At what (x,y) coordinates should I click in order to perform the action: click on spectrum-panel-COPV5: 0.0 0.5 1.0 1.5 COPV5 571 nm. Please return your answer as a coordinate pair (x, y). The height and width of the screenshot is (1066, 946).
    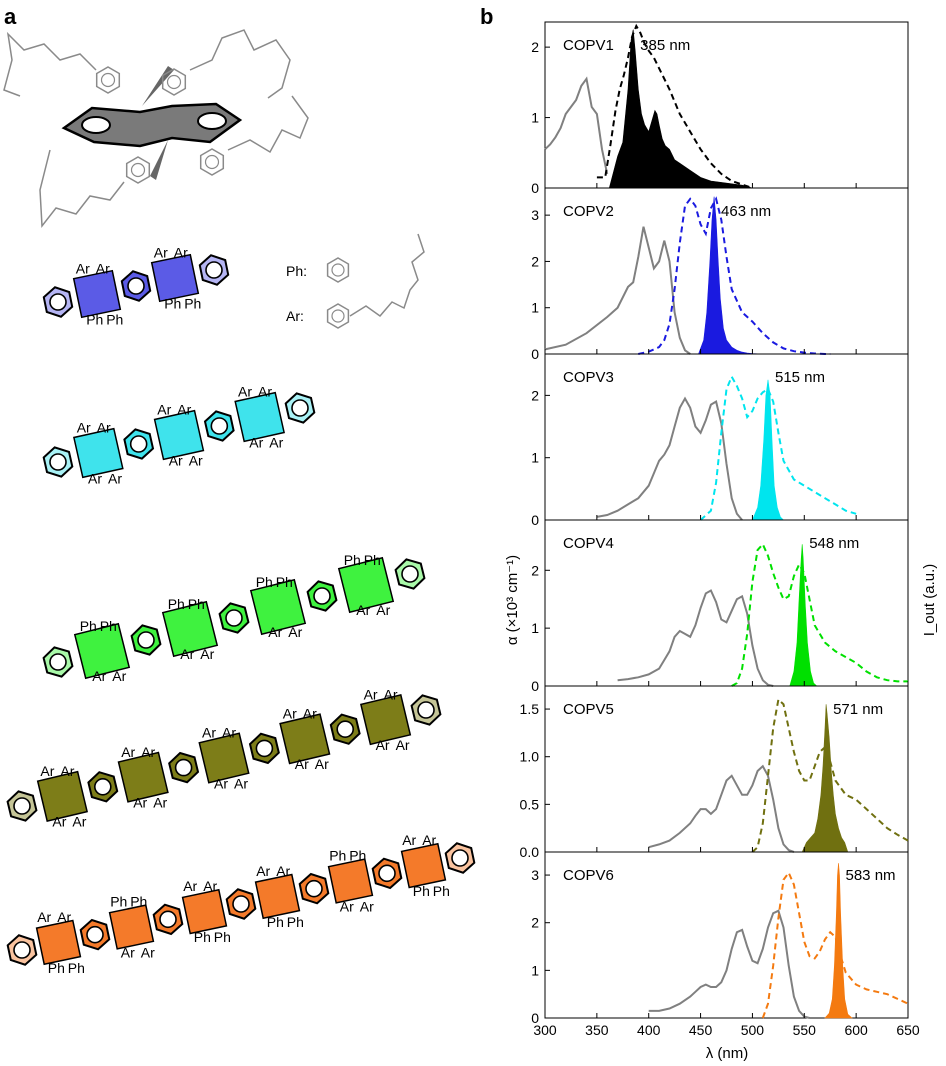
    Looking at the image, I should click on (714, 772).